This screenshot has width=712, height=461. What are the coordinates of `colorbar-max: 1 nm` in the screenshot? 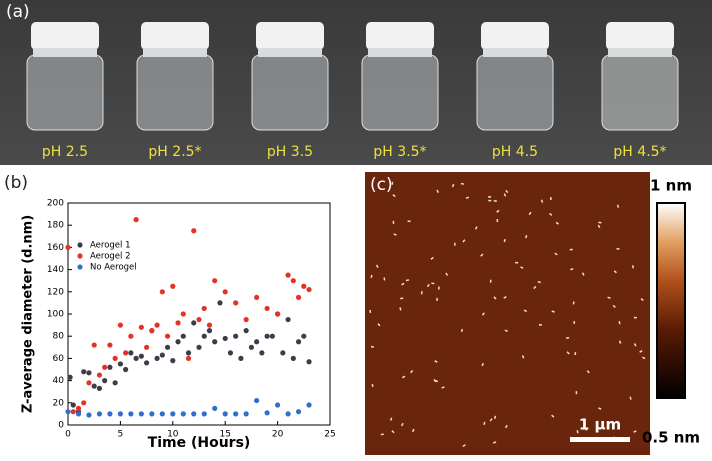 It's located at (671, 186).